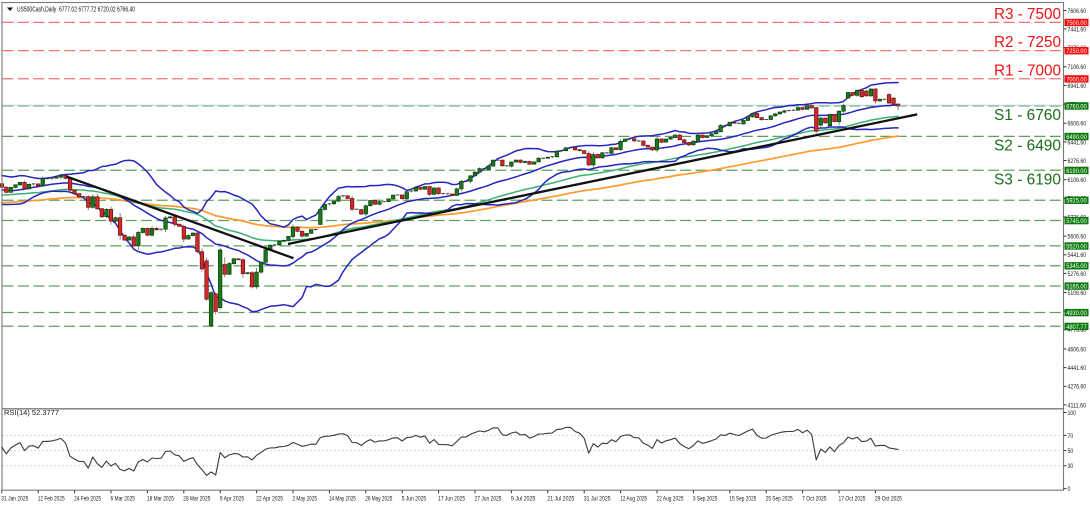 This screenshot has width=1090, height=505. Describe the element at coordinates (1077, 29) in the screenshot. I see `svg-text: 7441.60` at that location.